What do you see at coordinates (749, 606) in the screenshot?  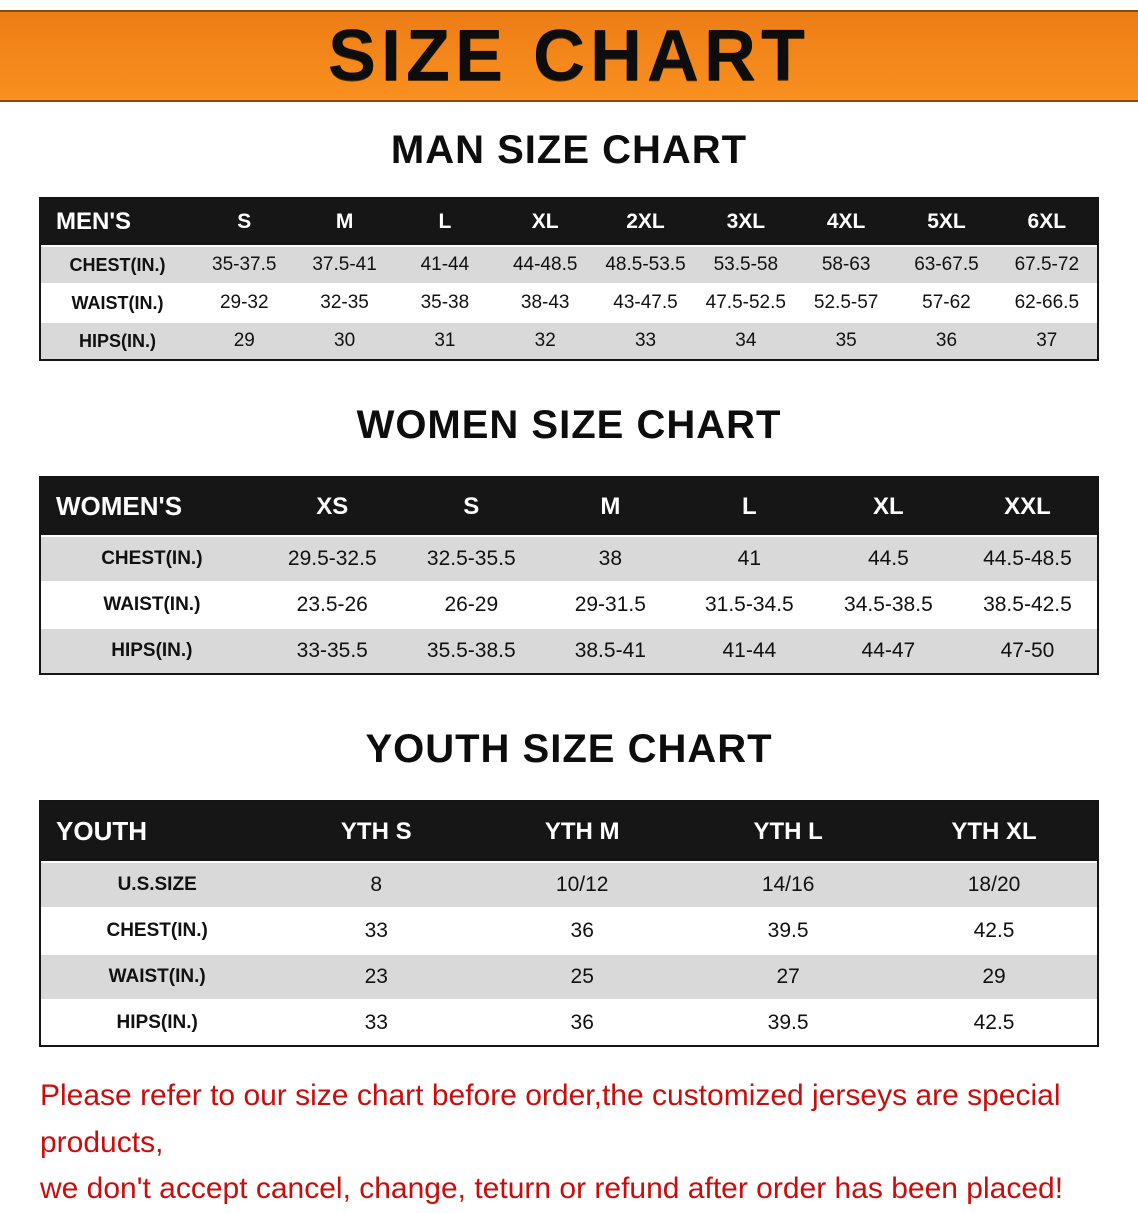 I see `cell-value: 31.5-34.5` at bounding box center [749, 606].